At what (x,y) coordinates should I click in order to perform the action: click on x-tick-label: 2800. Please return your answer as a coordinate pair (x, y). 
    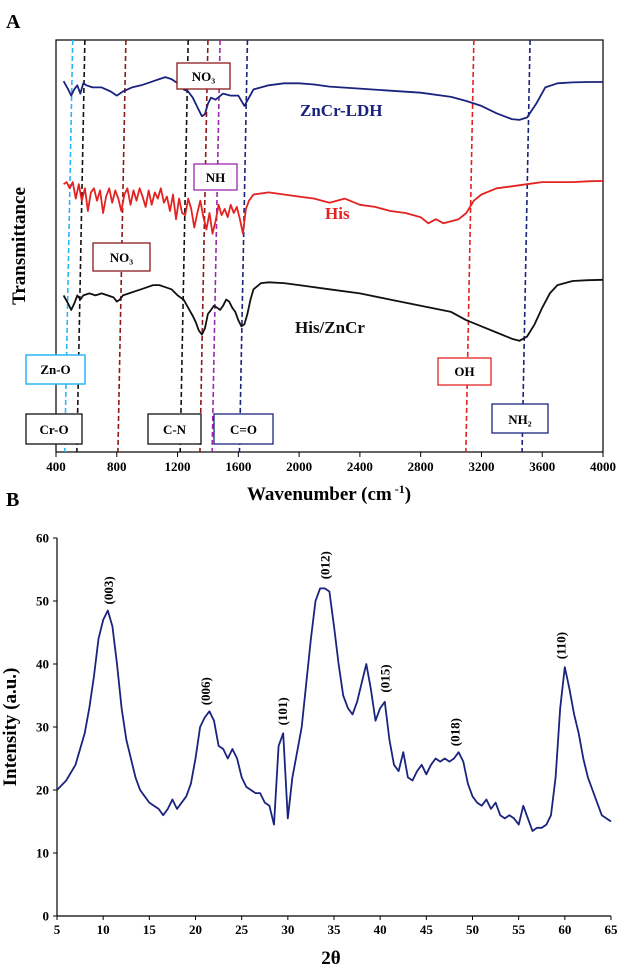
    Looking at the image, I should click on (421, 466).